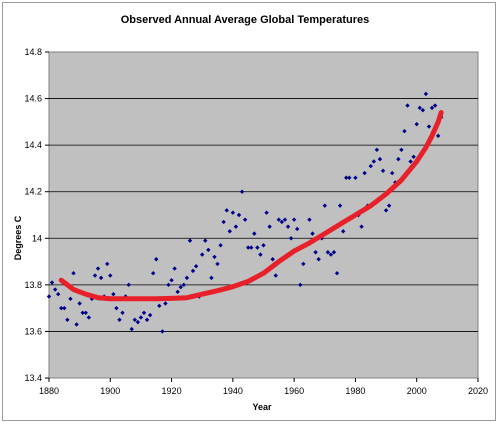 Image resolution: width=500 pixels, height=425 pixels. What do you see at coordinates (233, 391) in the screenshot?
I see `x-tick-label: 1940` at bounding box center [233, 391].